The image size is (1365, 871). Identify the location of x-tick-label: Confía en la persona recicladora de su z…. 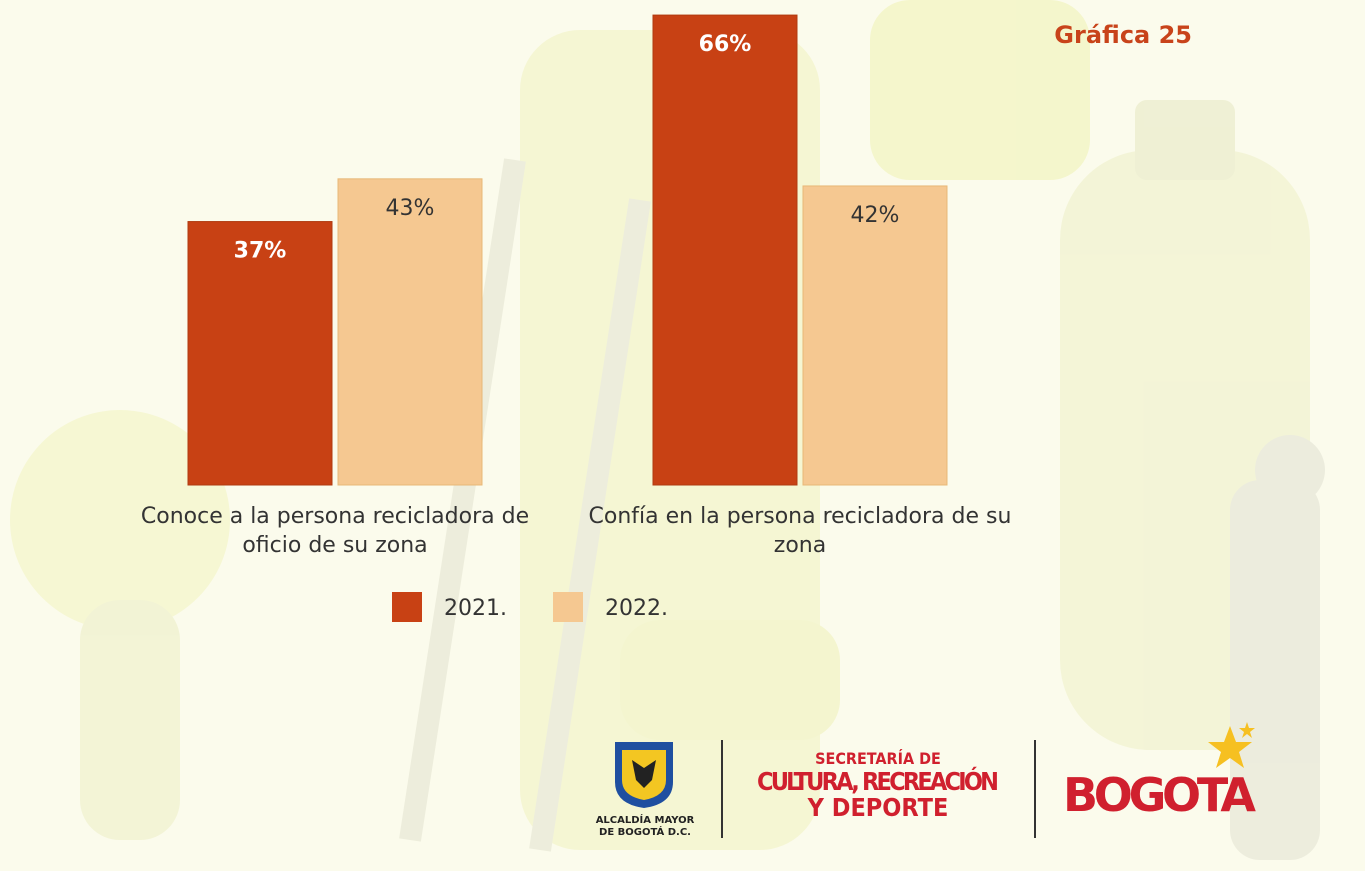
(800, 531).